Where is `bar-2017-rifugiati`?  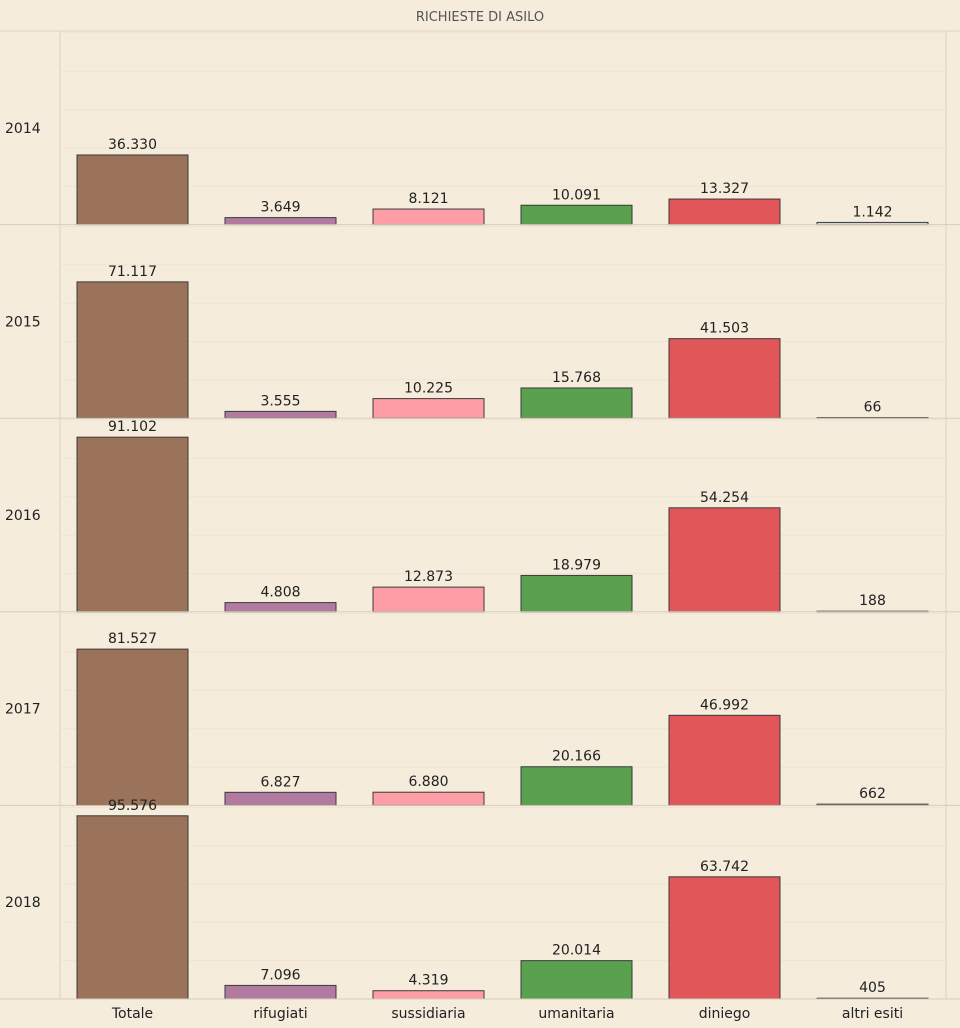 bar-2017-rifugiati is located at coordinates (280, 798).